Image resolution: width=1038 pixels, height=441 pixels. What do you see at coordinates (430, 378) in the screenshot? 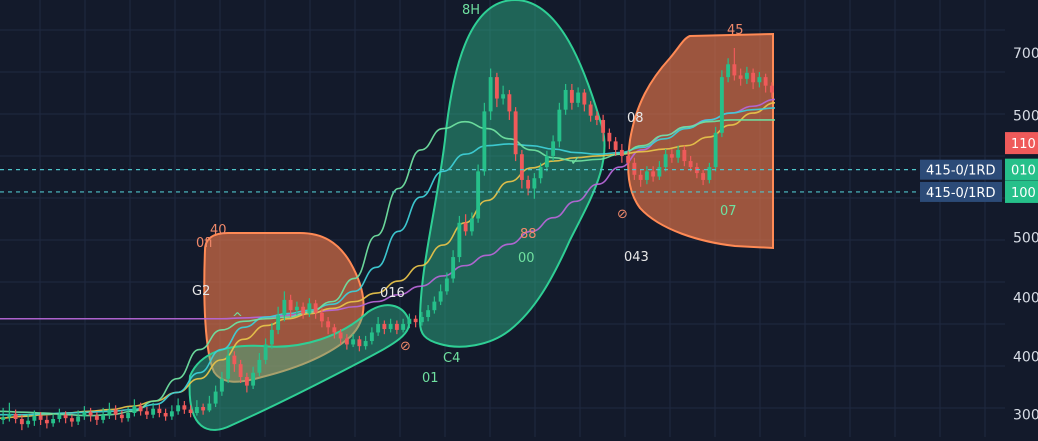
I see `chart-annotation: 01` at bounding box center [430, 378].